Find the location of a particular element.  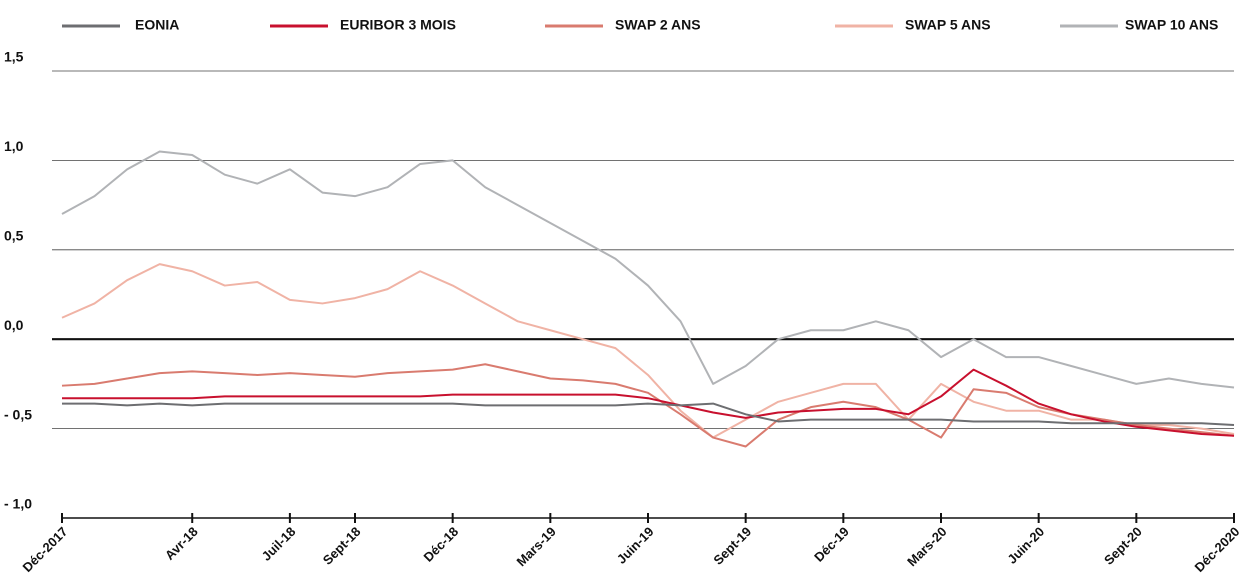

legend-label: EURIBOR 3 MOIS is located at coordinates (398, 25).